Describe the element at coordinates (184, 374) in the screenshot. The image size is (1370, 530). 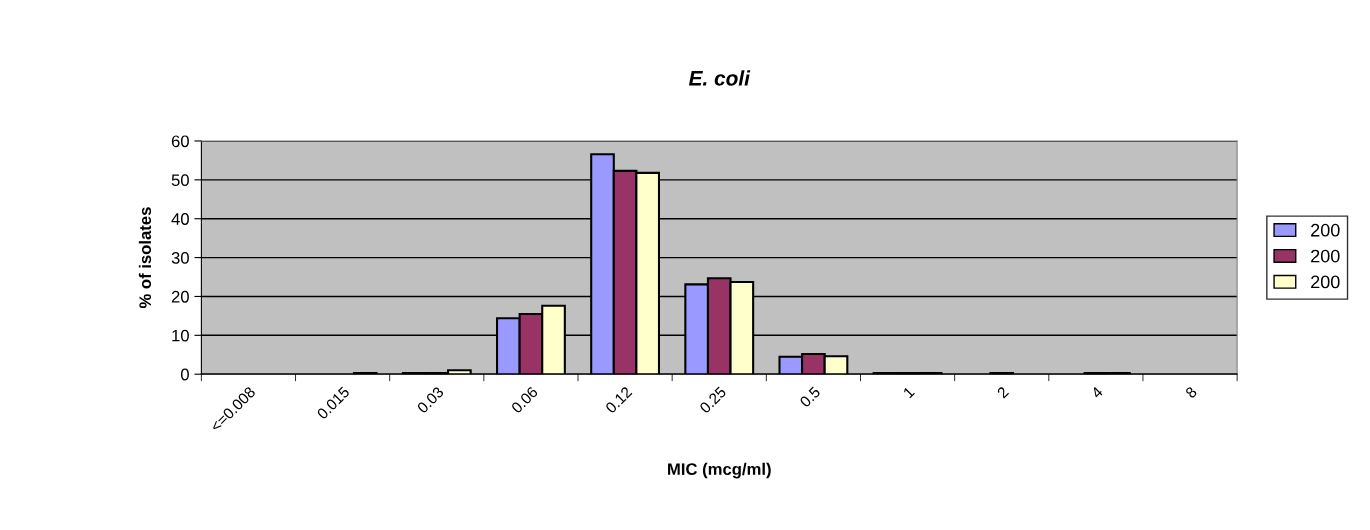
I see `y-tick-label: 0` at that location.